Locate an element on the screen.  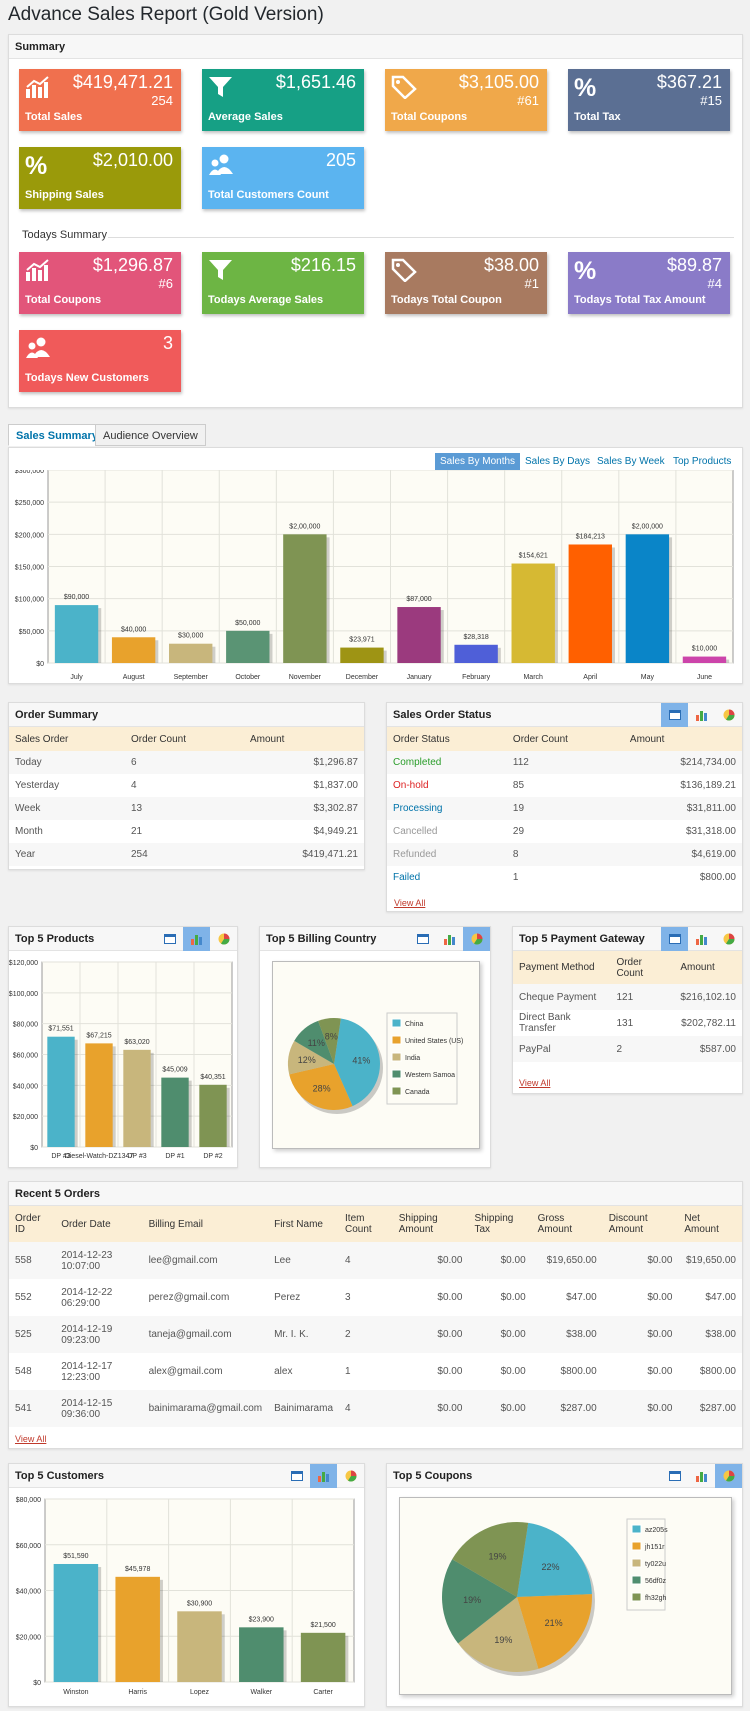
data-label: $45,009 is located at coordinates (174, 1070).